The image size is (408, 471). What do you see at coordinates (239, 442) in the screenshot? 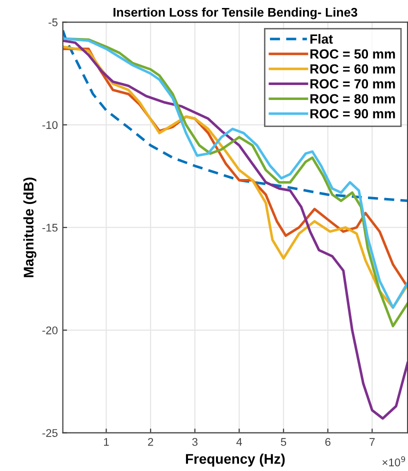
I see `x-tick-label: 4` at bounding box center [239, 442].